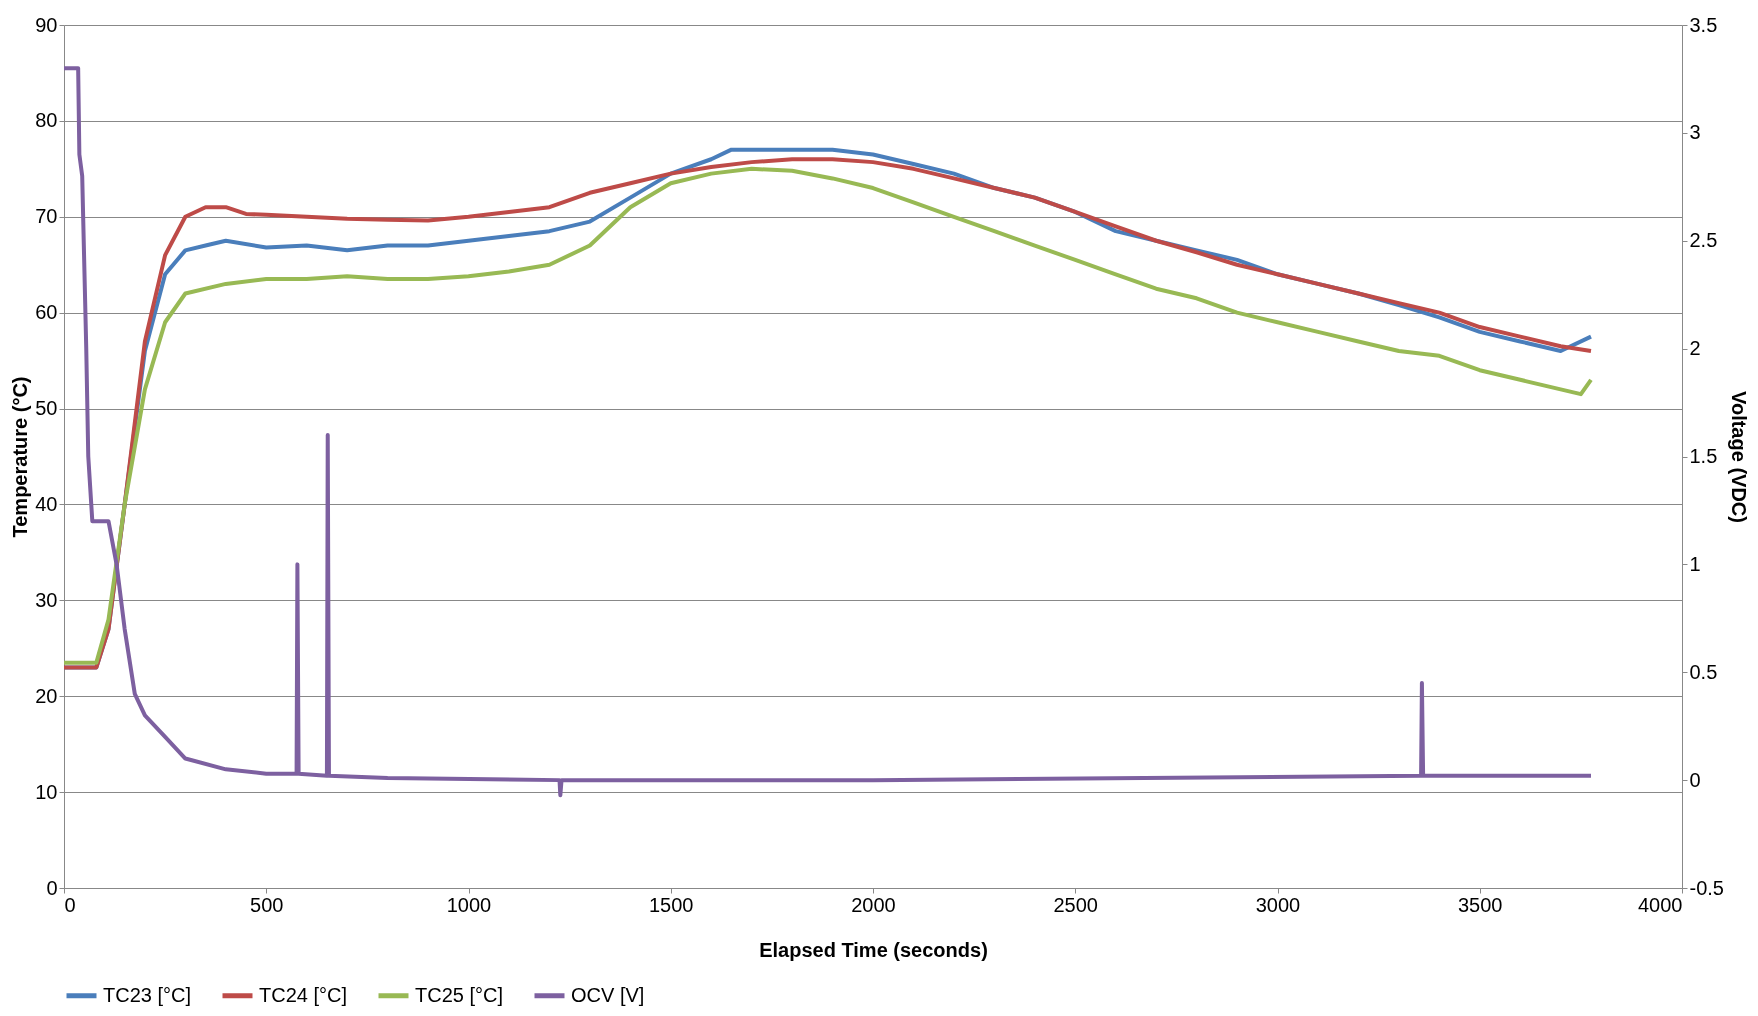 The width and height of the screenshot is (1758, 1016). Describe the element at coordinates (1695, 779) in the screenshot. I see `y2-tick-label: 0` at that location.